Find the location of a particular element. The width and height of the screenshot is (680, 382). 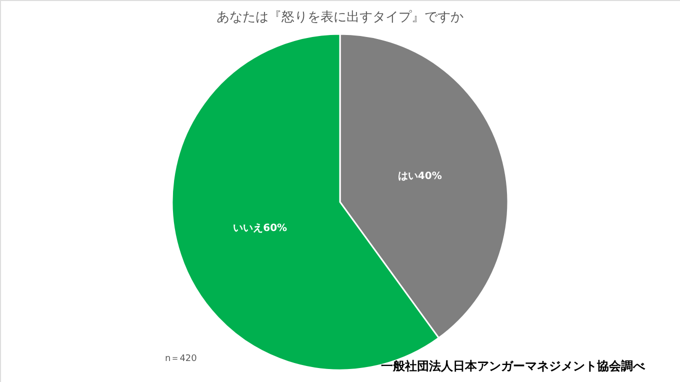

slice-label: いいえ60% is located at coordinates (260, 228).